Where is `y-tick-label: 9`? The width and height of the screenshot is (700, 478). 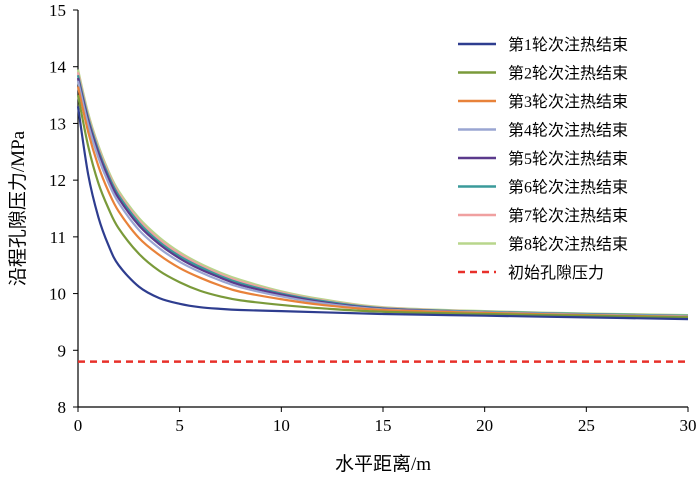
y-tick-label: 9 is located at coordinates (62, 350).